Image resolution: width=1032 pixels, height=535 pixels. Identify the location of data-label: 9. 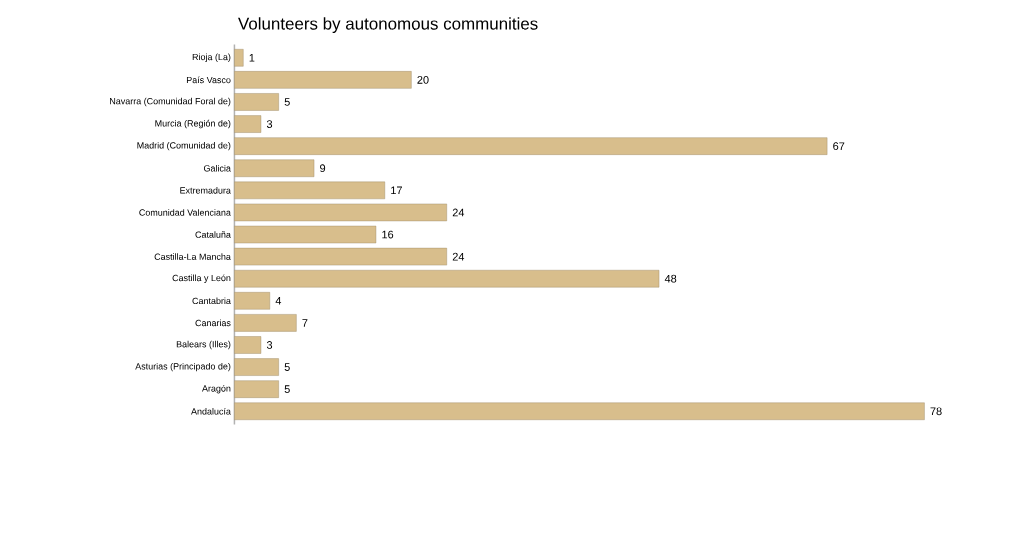
(323, 168).